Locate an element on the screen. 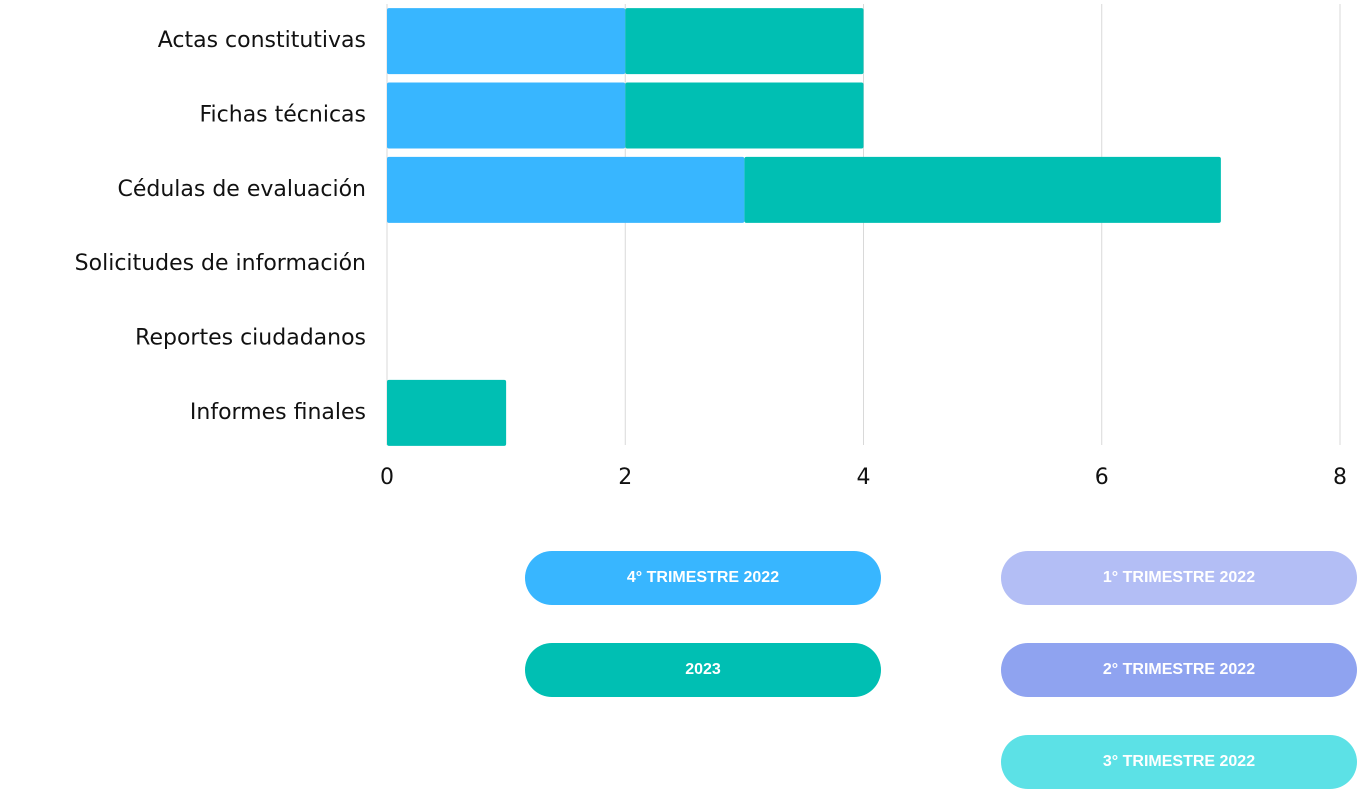 Image resolution: width=1364 pixels, height=789 pixels. y-tick-label: Reportes ciudadanos is located at coordinates (250, 338).